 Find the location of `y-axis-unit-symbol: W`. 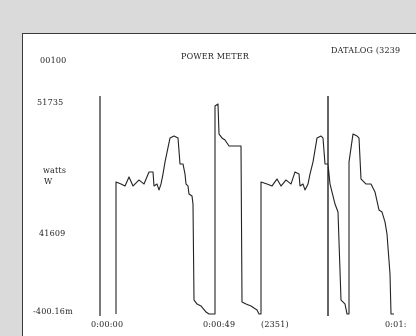

y-axis-unit-symbol: W is located at coordinates (48, 181).